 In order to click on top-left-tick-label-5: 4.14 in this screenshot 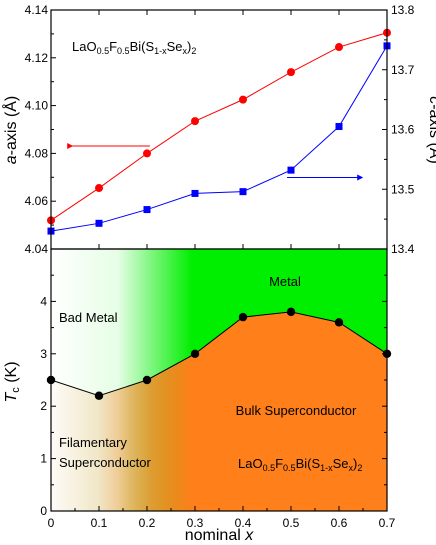, I will do `click(37, 10)`.